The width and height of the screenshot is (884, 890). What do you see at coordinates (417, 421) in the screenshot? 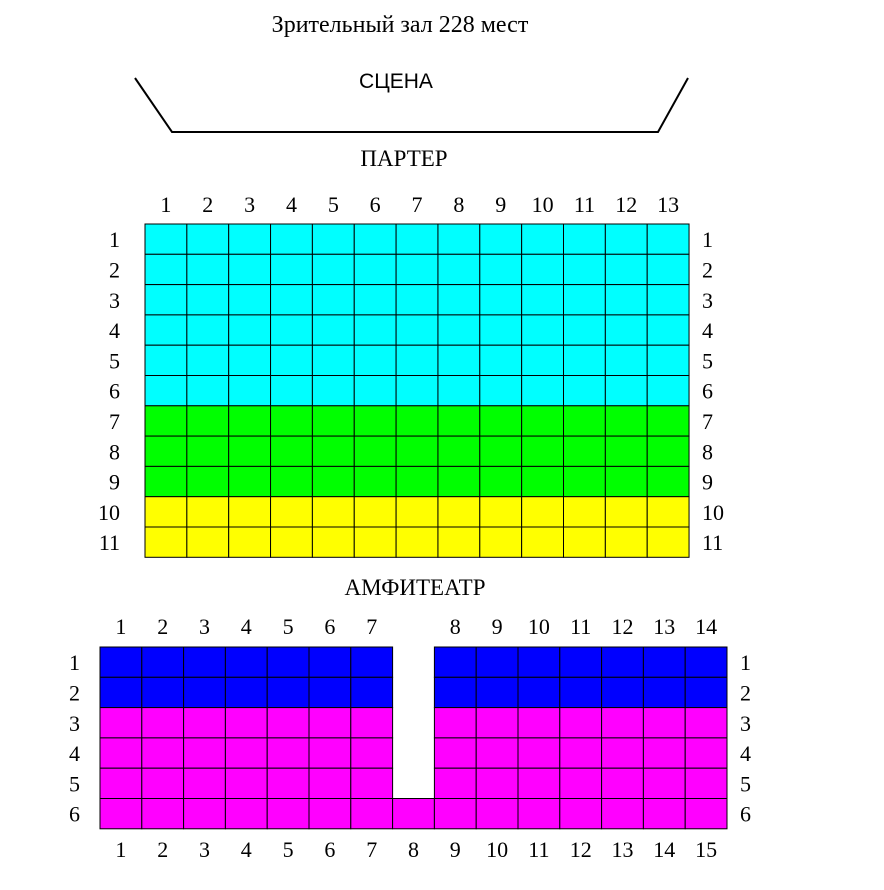
I see `parter-seat-r7-s7` at bounding box center [417, 421].